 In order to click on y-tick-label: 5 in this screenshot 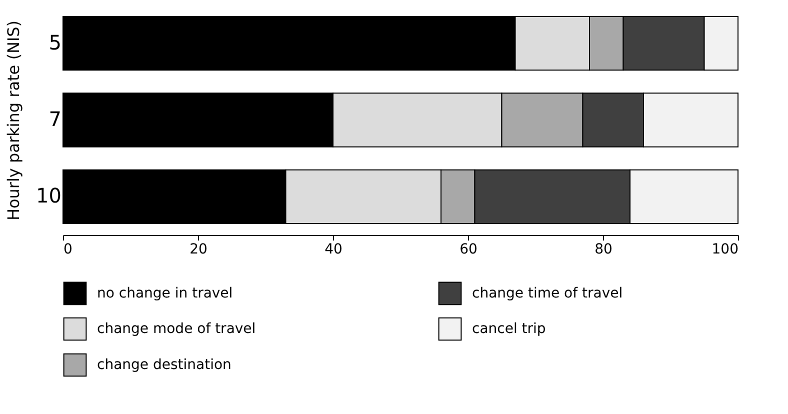, I will do `click(55, 42)`.